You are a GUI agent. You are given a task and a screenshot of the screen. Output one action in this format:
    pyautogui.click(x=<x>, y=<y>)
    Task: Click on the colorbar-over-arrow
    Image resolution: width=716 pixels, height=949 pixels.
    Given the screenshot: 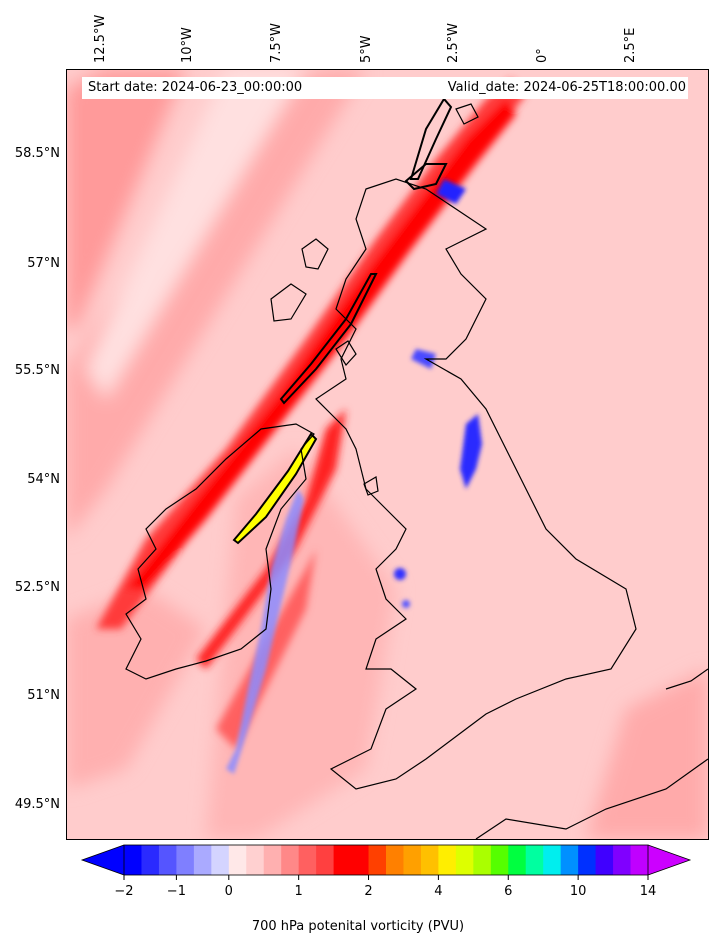 What is the action you would take?
    pyautogui.click(x=669, y=860)
    